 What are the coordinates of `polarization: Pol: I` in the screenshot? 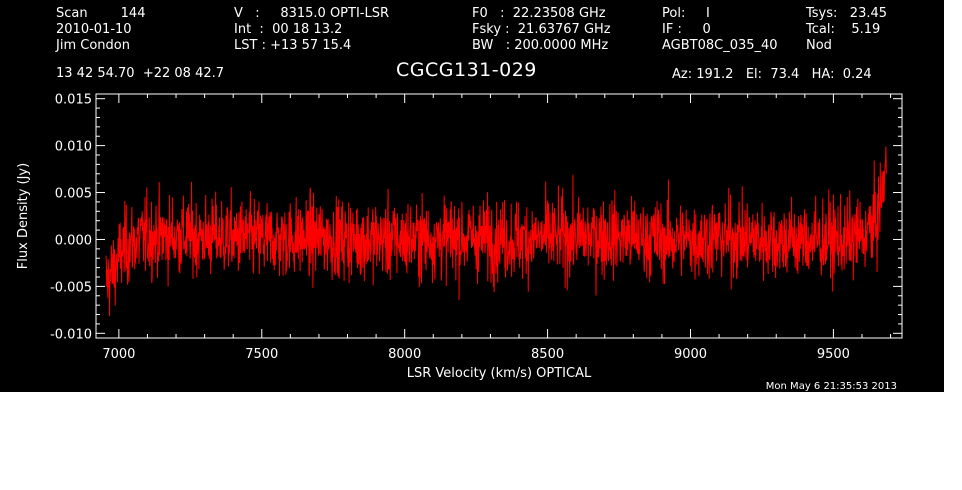 It's located at (686, 13).